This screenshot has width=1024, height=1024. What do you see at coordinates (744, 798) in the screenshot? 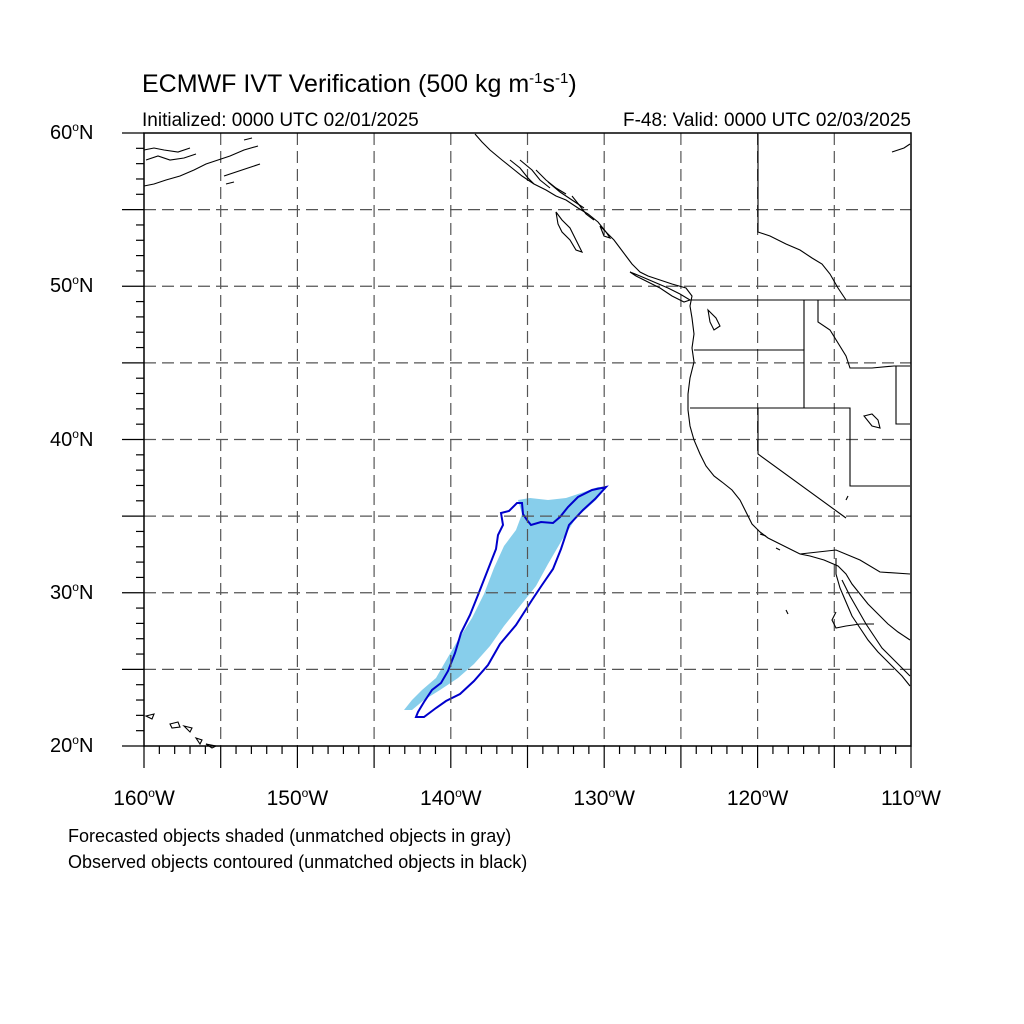
I see `lon-label-value: 120` at bounding box center [744, 798].